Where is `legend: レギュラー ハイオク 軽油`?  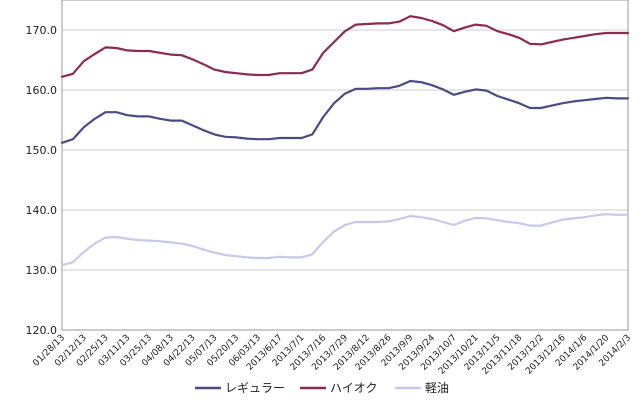 legend: レギュラー ハイオク 軽油 is located at coordinates (322, 388).